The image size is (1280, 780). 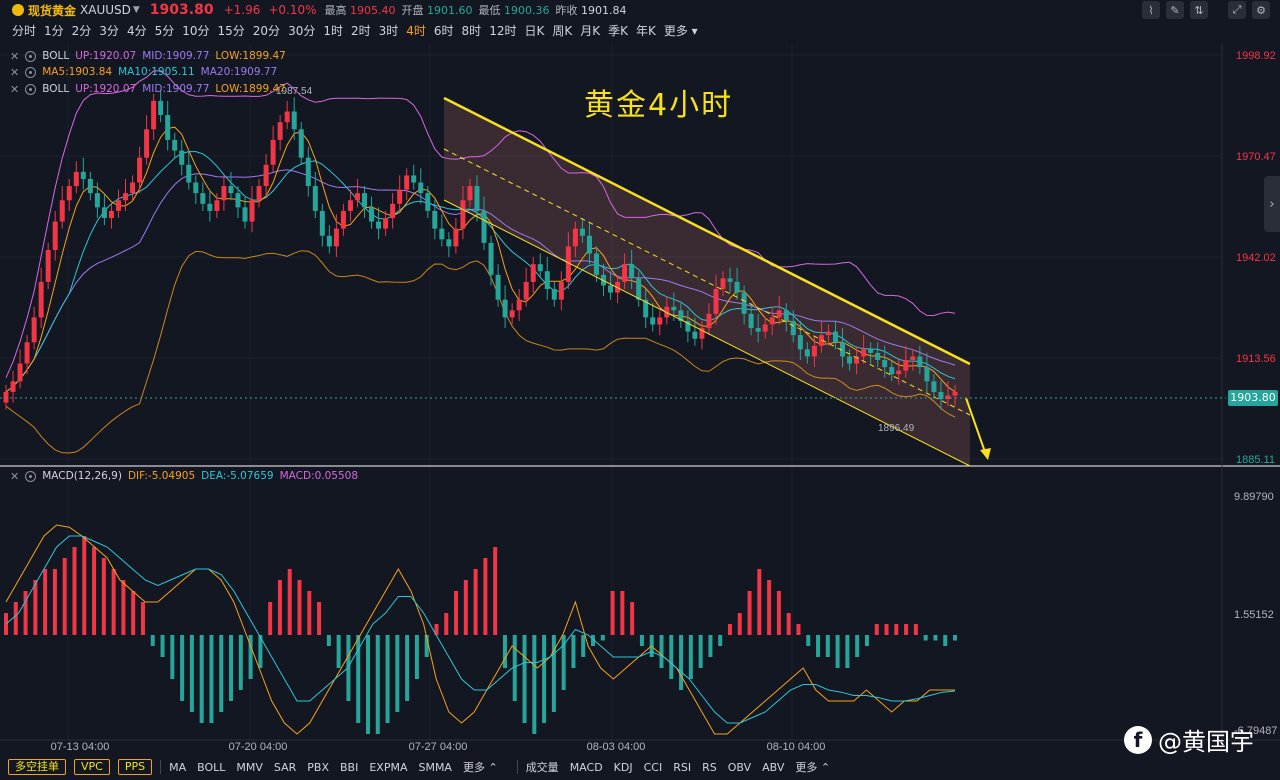 I want to click on more-main-indicators: 更多 ⌃, so click(x=480, y=767).